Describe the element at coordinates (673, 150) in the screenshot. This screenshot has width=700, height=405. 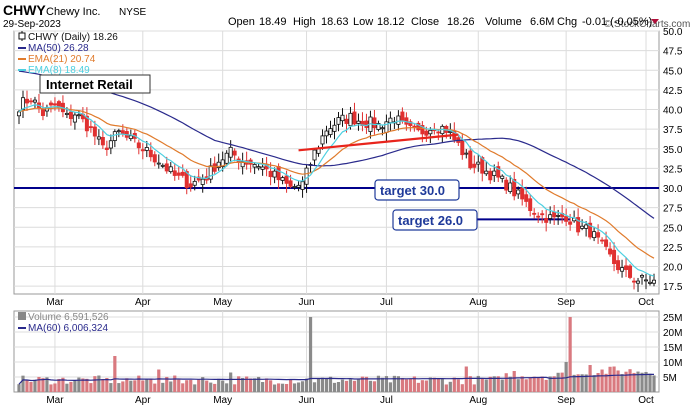
I see `price-tick-label: 35.0` at that location.